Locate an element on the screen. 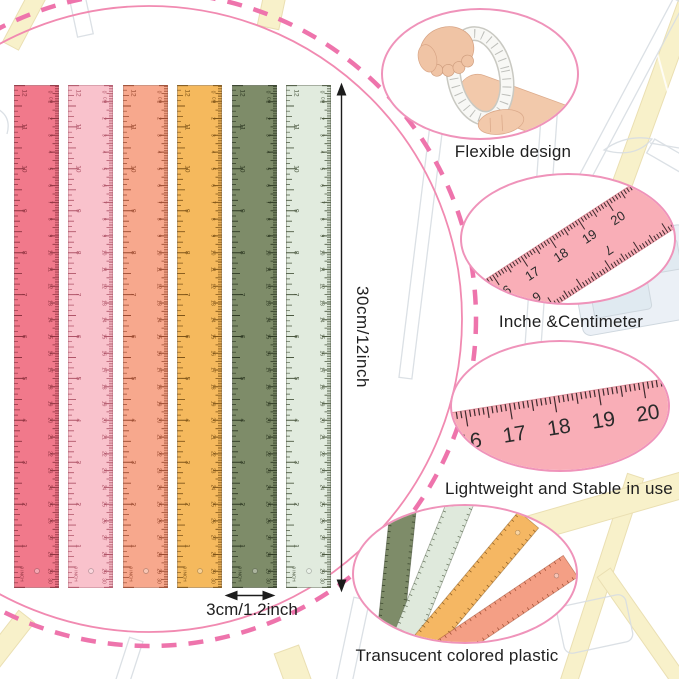  length-label: 30cm/12inch is located at coordinates (362, 337).